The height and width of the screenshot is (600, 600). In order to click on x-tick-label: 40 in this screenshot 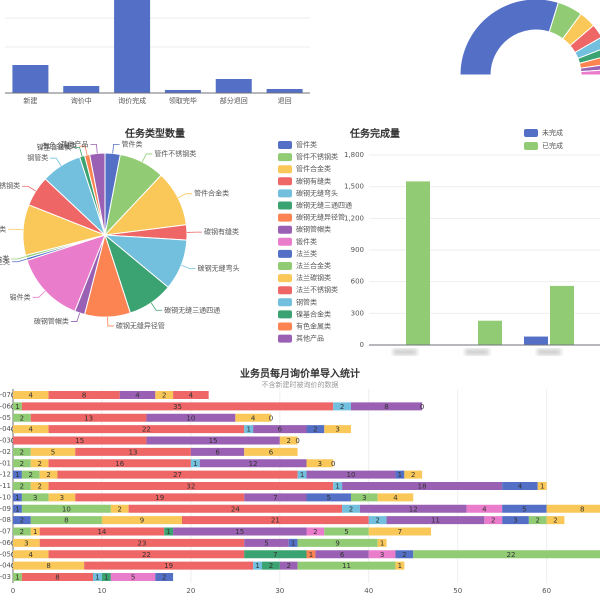, I will do `click(368, 591)`.